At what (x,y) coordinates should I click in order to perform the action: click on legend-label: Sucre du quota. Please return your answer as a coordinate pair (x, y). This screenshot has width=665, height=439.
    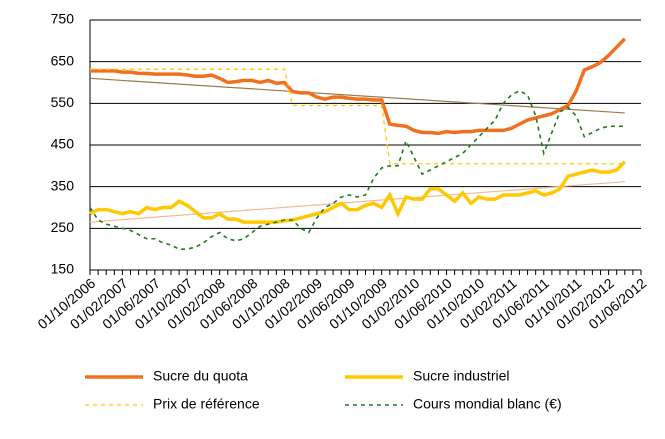
    Looking at the image, I should click on (200, 376).